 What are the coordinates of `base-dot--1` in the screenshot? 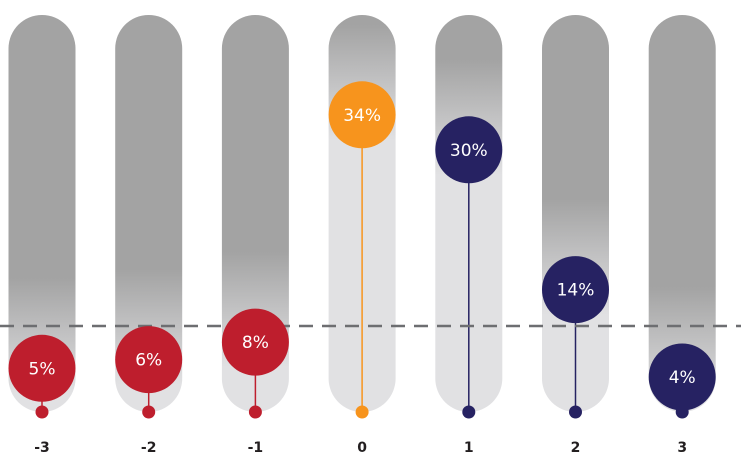 It's located at (255, 412).